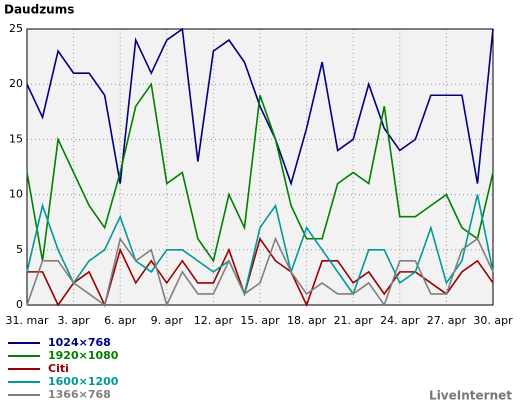 This screenshot has height=409, width=520. I want to click on x-tick-label: 15. apr, so click(260, 320).